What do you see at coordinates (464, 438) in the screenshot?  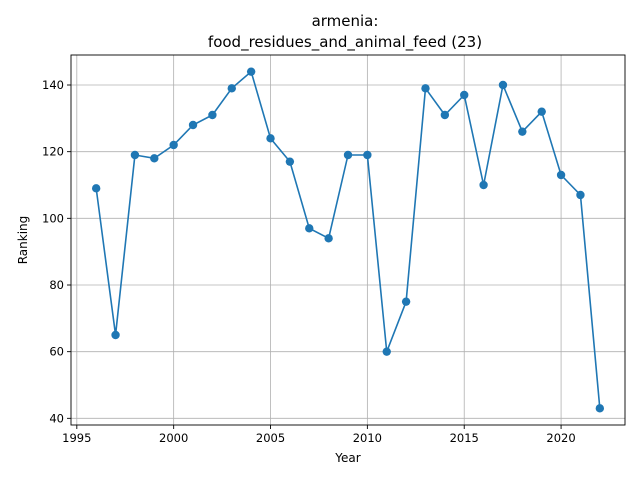 I see `x-tick-label: 2015` at bounding box center [464, 438].